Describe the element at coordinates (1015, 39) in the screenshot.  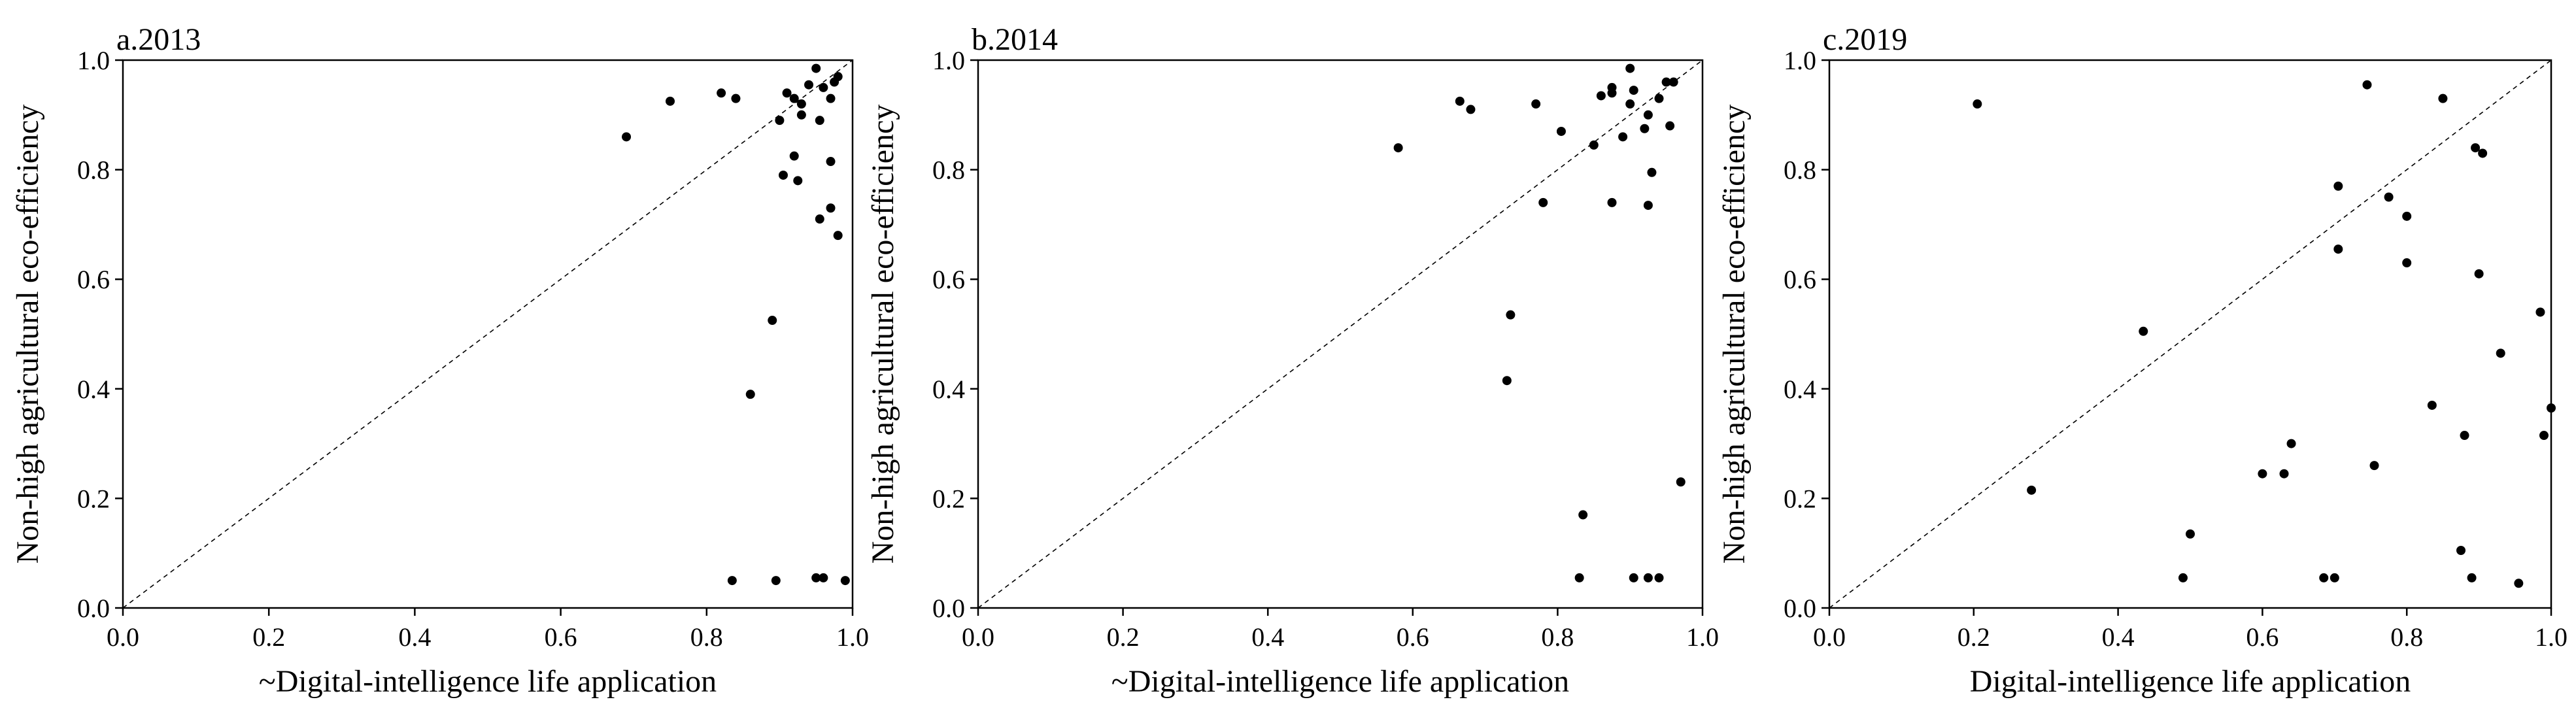
I see `panel-title: b.2014` at that location.